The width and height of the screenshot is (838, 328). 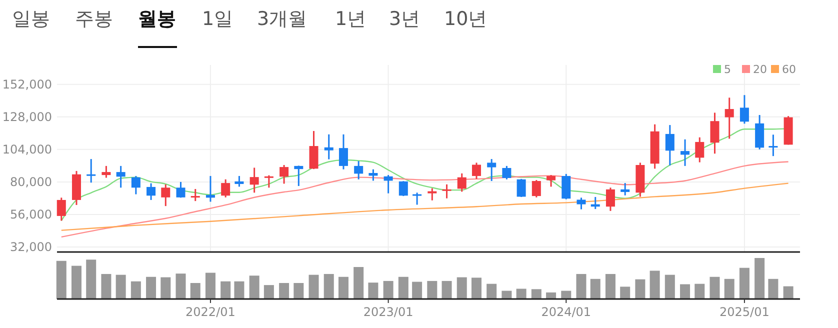 I want to click on legend-label: 20, so click(x=760, y=69).